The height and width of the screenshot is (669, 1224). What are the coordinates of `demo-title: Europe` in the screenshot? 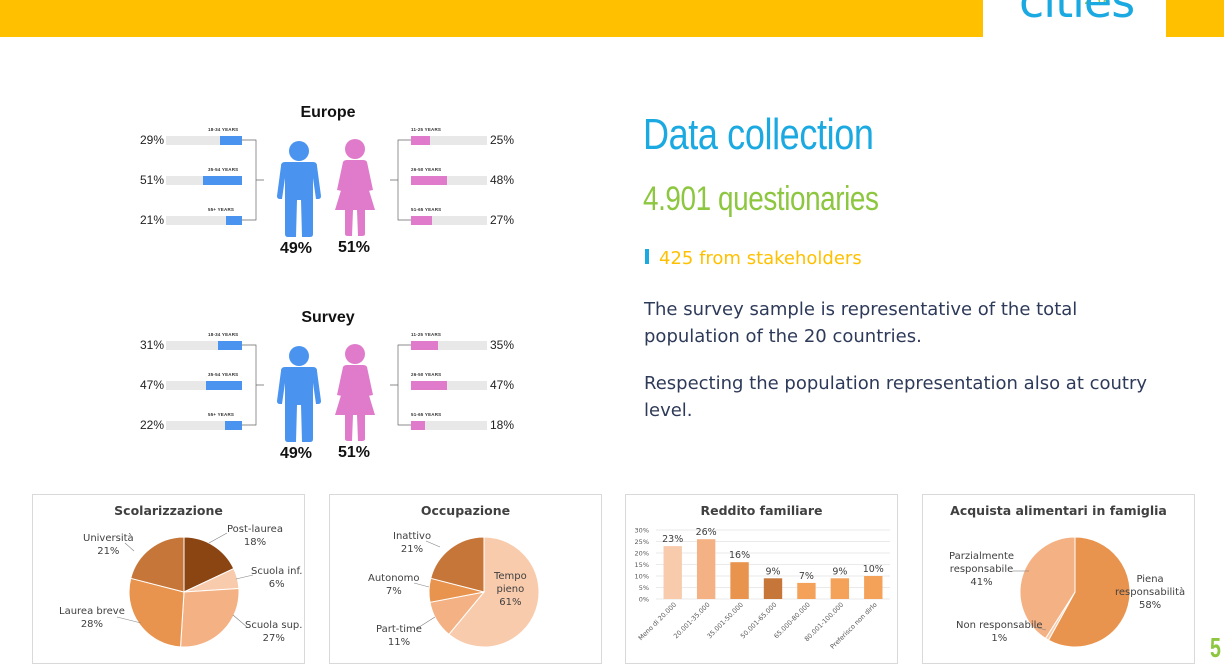 It's located at (328, 112).